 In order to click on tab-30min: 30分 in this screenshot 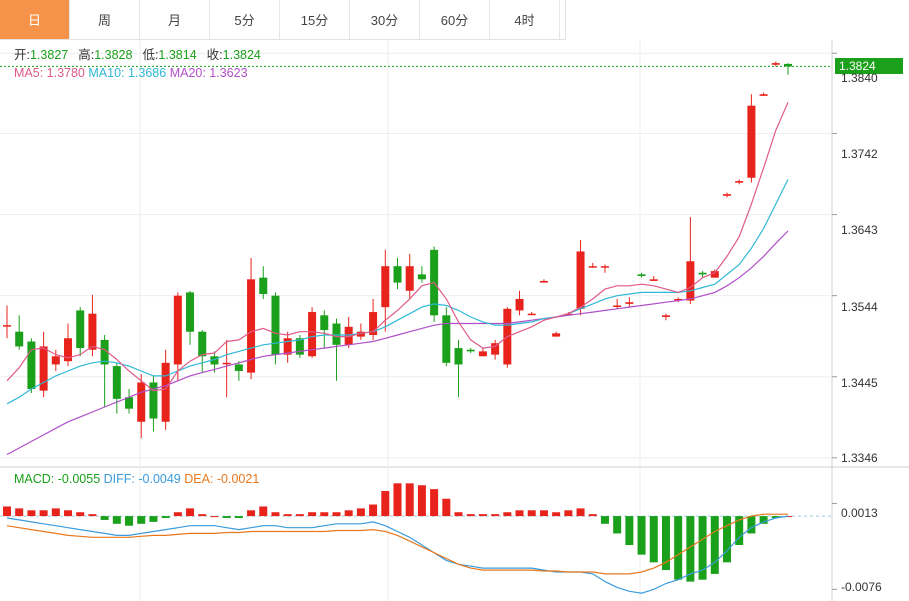, I will do `click(385, 19)`.